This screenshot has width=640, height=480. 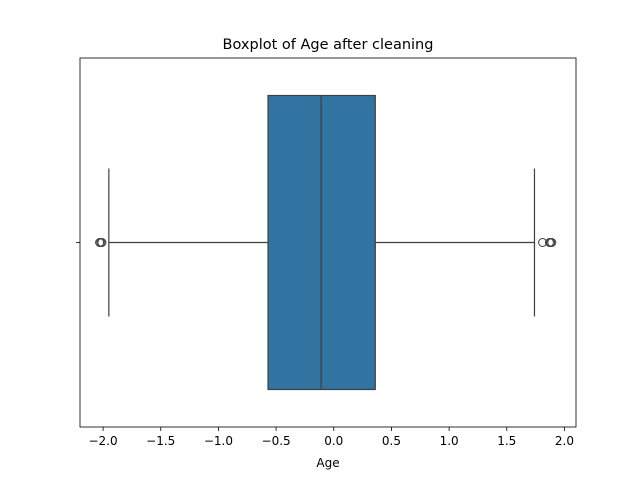 What do you see at coordinates (506, 441) in the screenshot?
I see `x-tick-label: 1.5` at bounding box center [506, 441].